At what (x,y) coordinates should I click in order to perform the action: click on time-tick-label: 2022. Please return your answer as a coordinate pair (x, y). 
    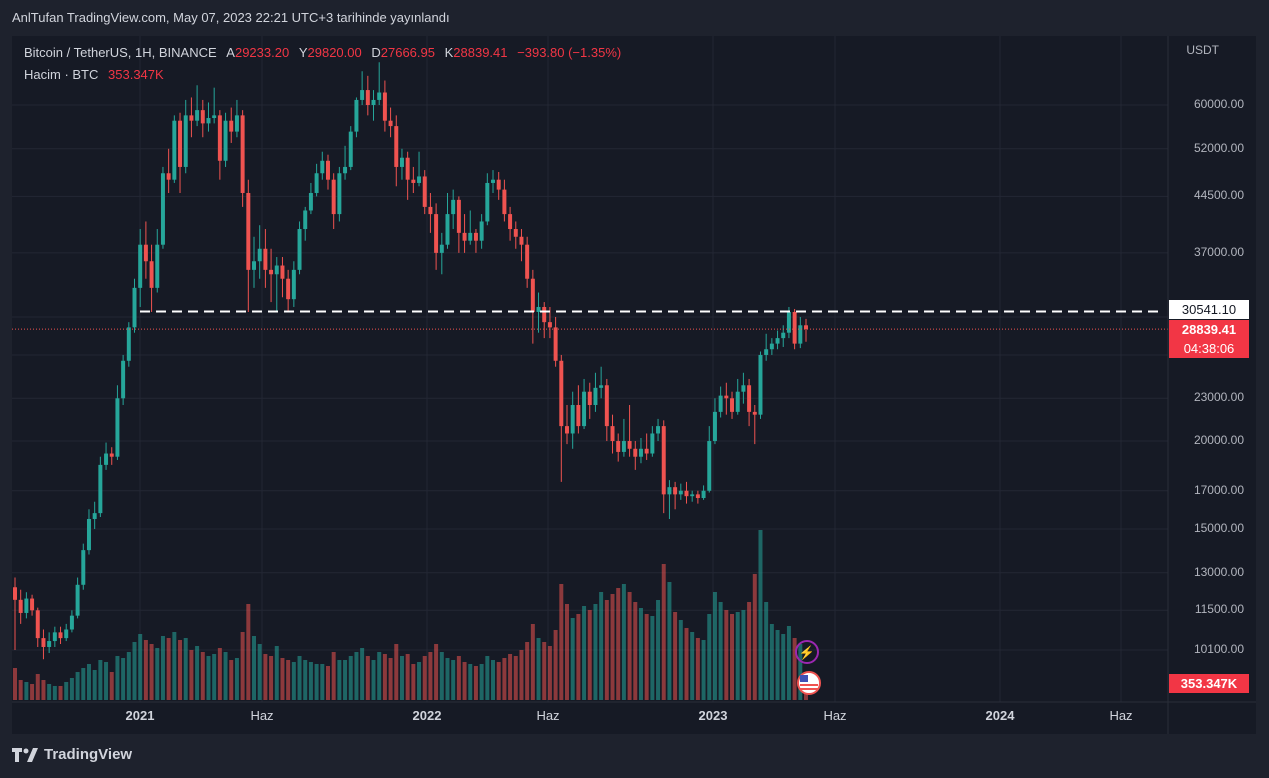
    Looking at the image, I should click on (427, 715).